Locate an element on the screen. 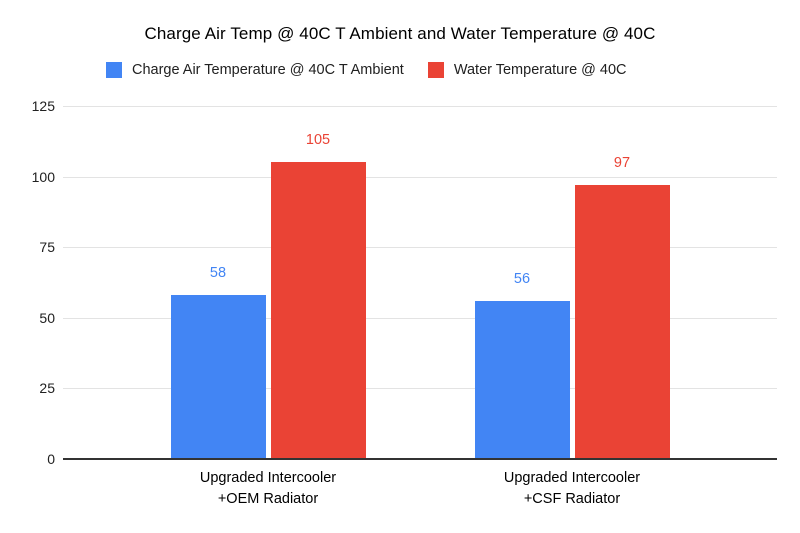 The width and height of the screenshot is (800, 533). y-tick-label: 0 is located at coordinates (51, 459).